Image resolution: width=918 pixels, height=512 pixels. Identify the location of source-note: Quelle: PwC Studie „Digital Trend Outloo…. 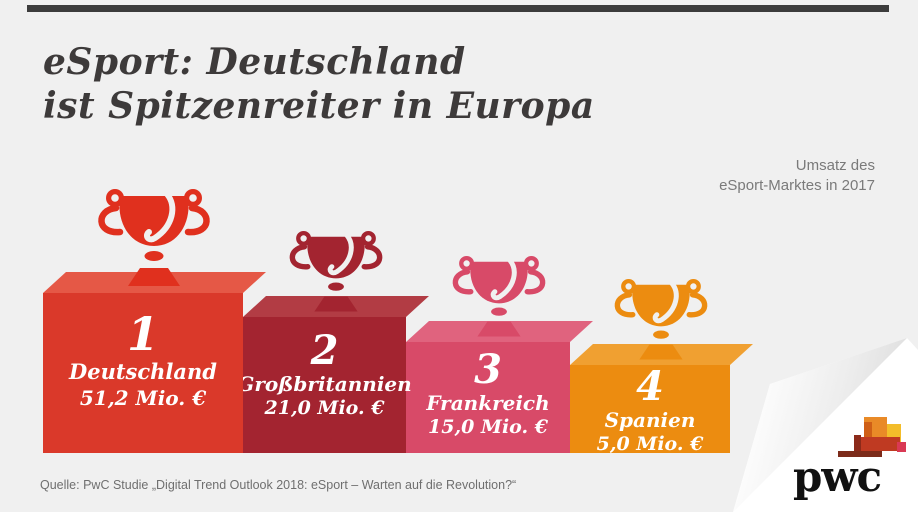
(278, 485).